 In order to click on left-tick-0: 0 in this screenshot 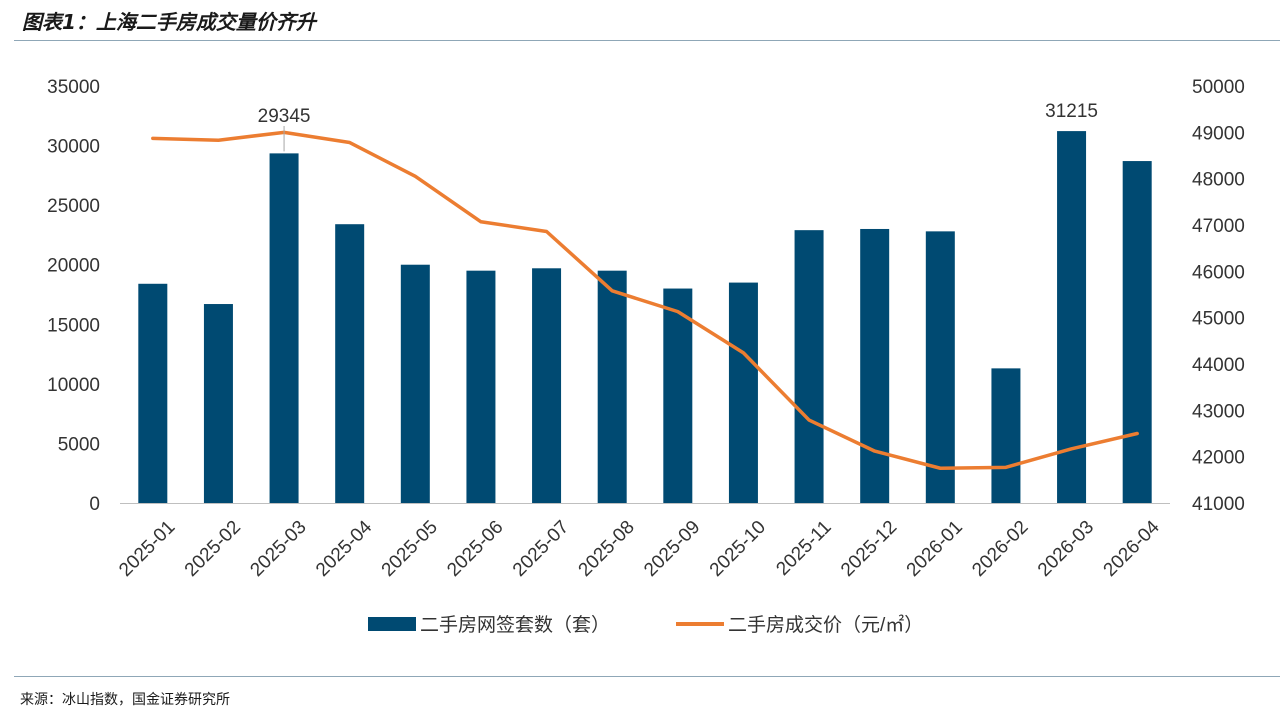, I will do `click(94, 504)`.